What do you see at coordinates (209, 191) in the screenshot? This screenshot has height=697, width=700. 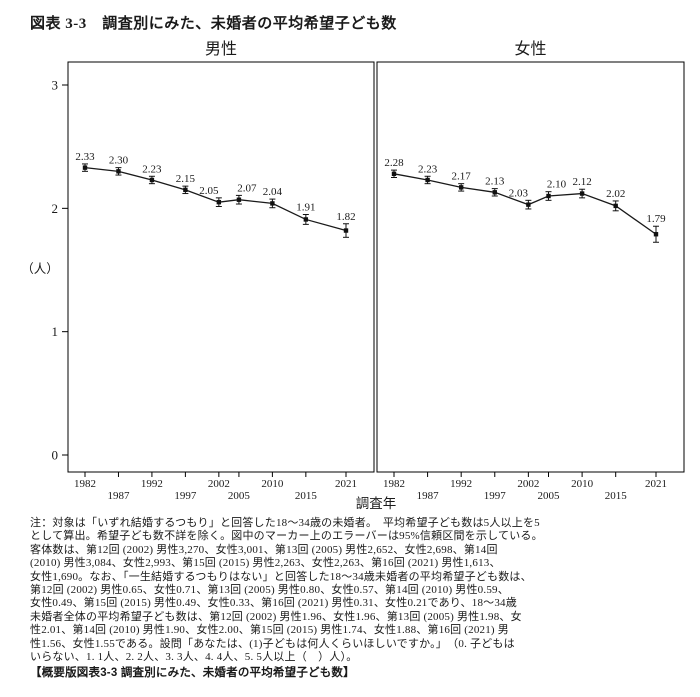 I see `data-point-label: 2.05` at bounding box center [209, 191].